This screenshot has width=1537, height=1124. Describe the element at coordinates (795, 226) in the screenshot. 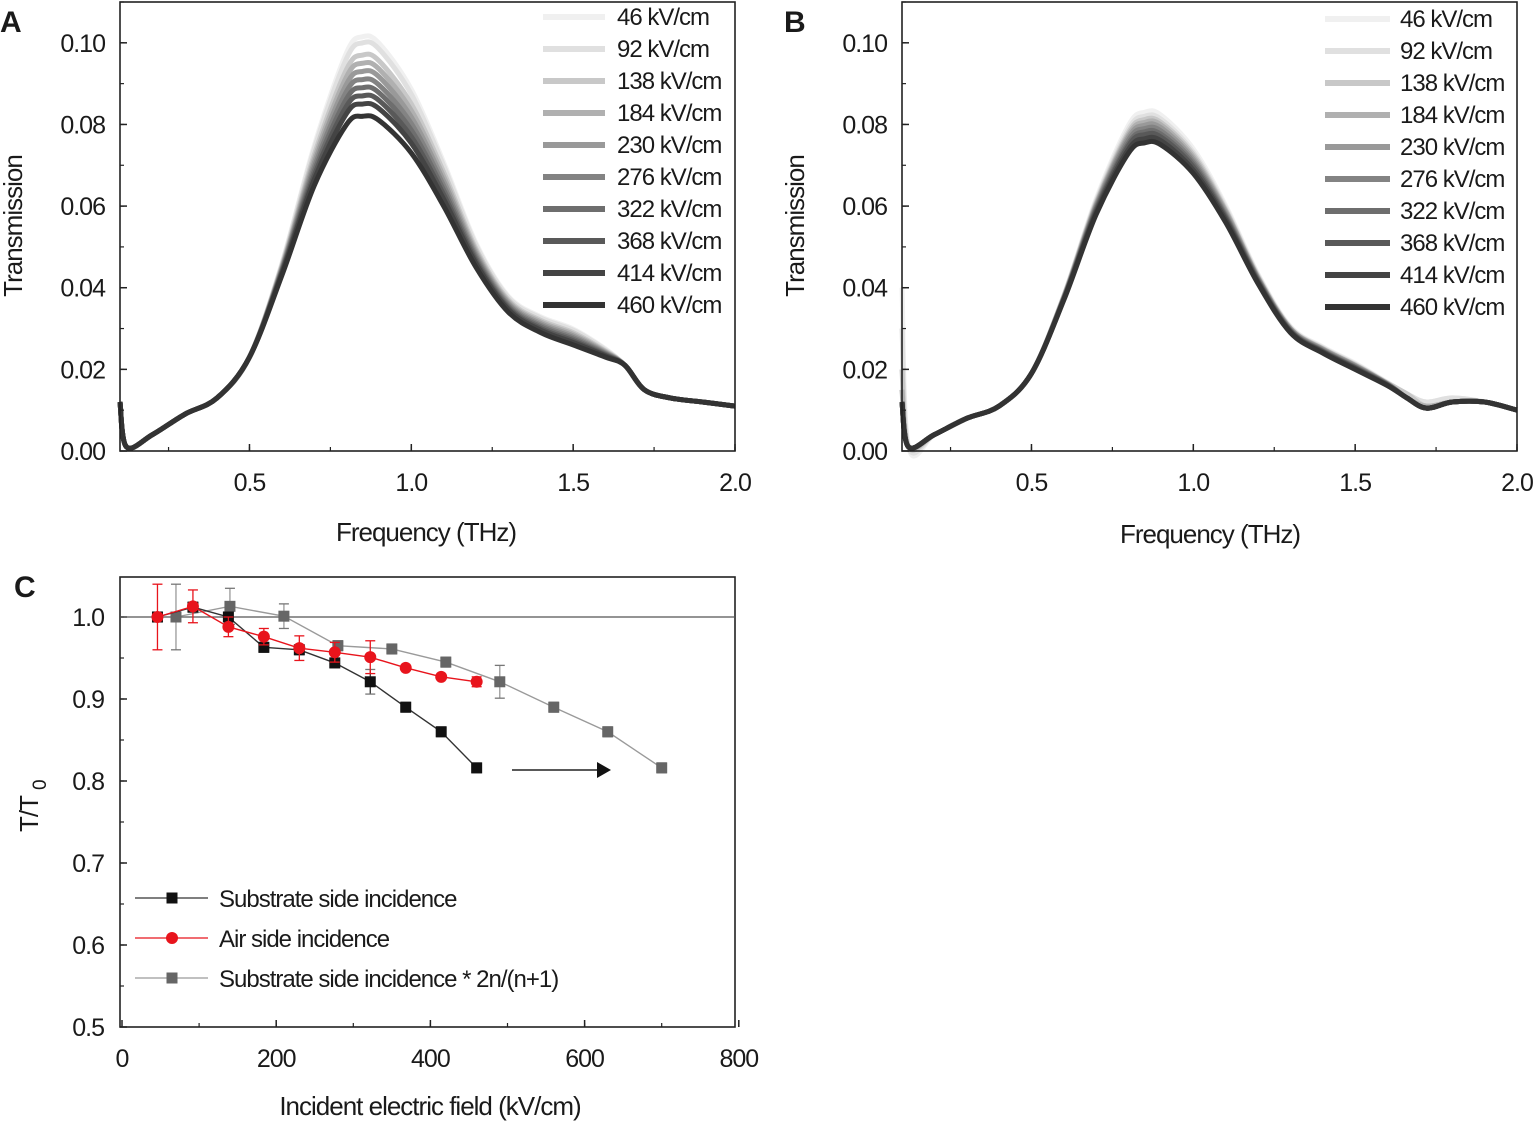

I see `y-axis-title-b: Transmission` at that location.